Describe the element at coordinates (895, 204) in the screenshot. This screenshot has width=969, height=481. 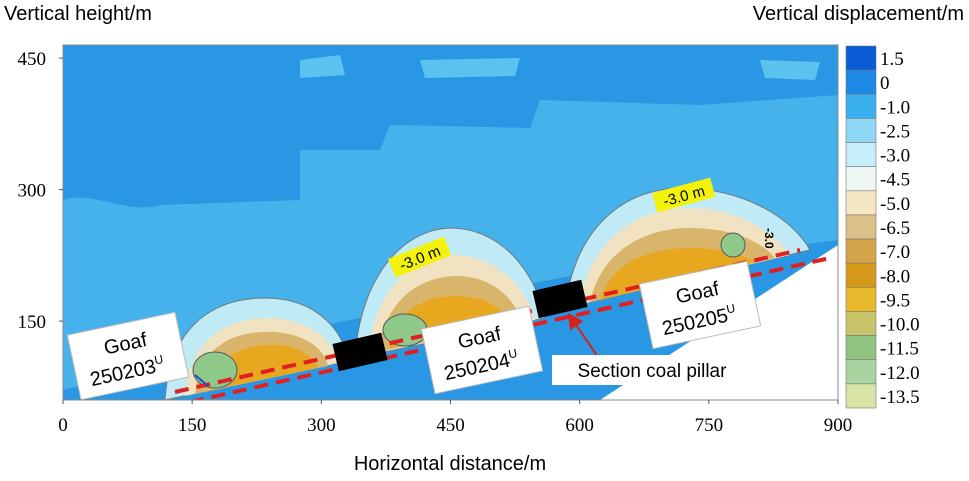
I see `colorbar-tick-label: -5.0` at that location.